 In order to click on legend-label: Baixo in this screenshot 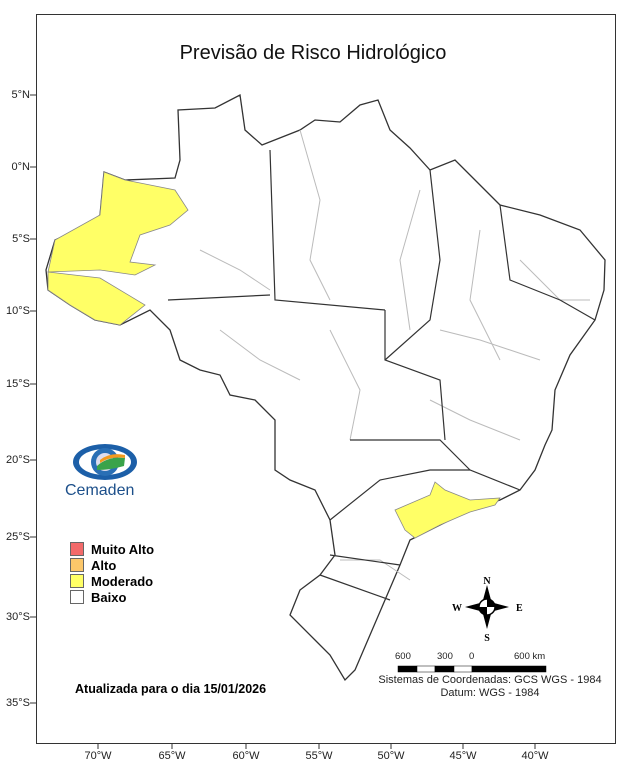, I will do `click(109, 597)`.